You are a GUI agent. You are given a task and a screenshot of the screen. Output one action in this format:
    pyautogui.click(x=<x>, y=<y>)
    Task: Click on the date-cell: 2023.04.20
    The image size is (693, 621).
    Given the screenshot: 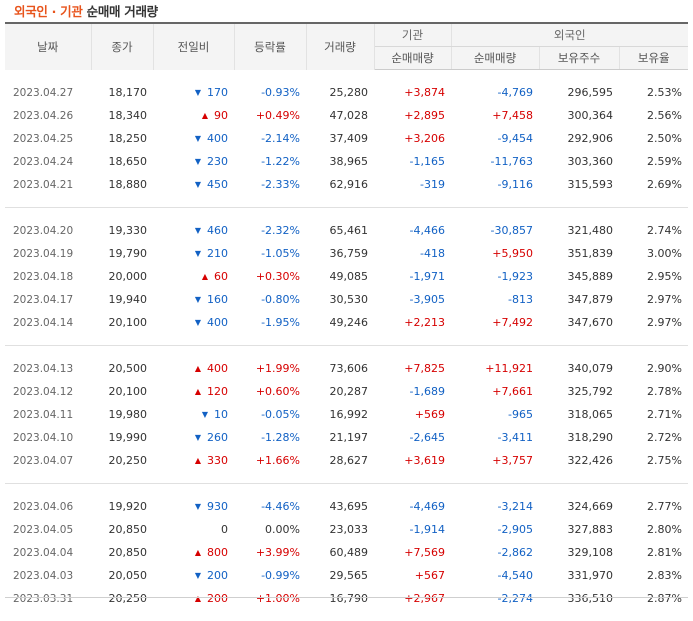 What is the action you would take?
    pyautogui.click(x=48, y=230)
    